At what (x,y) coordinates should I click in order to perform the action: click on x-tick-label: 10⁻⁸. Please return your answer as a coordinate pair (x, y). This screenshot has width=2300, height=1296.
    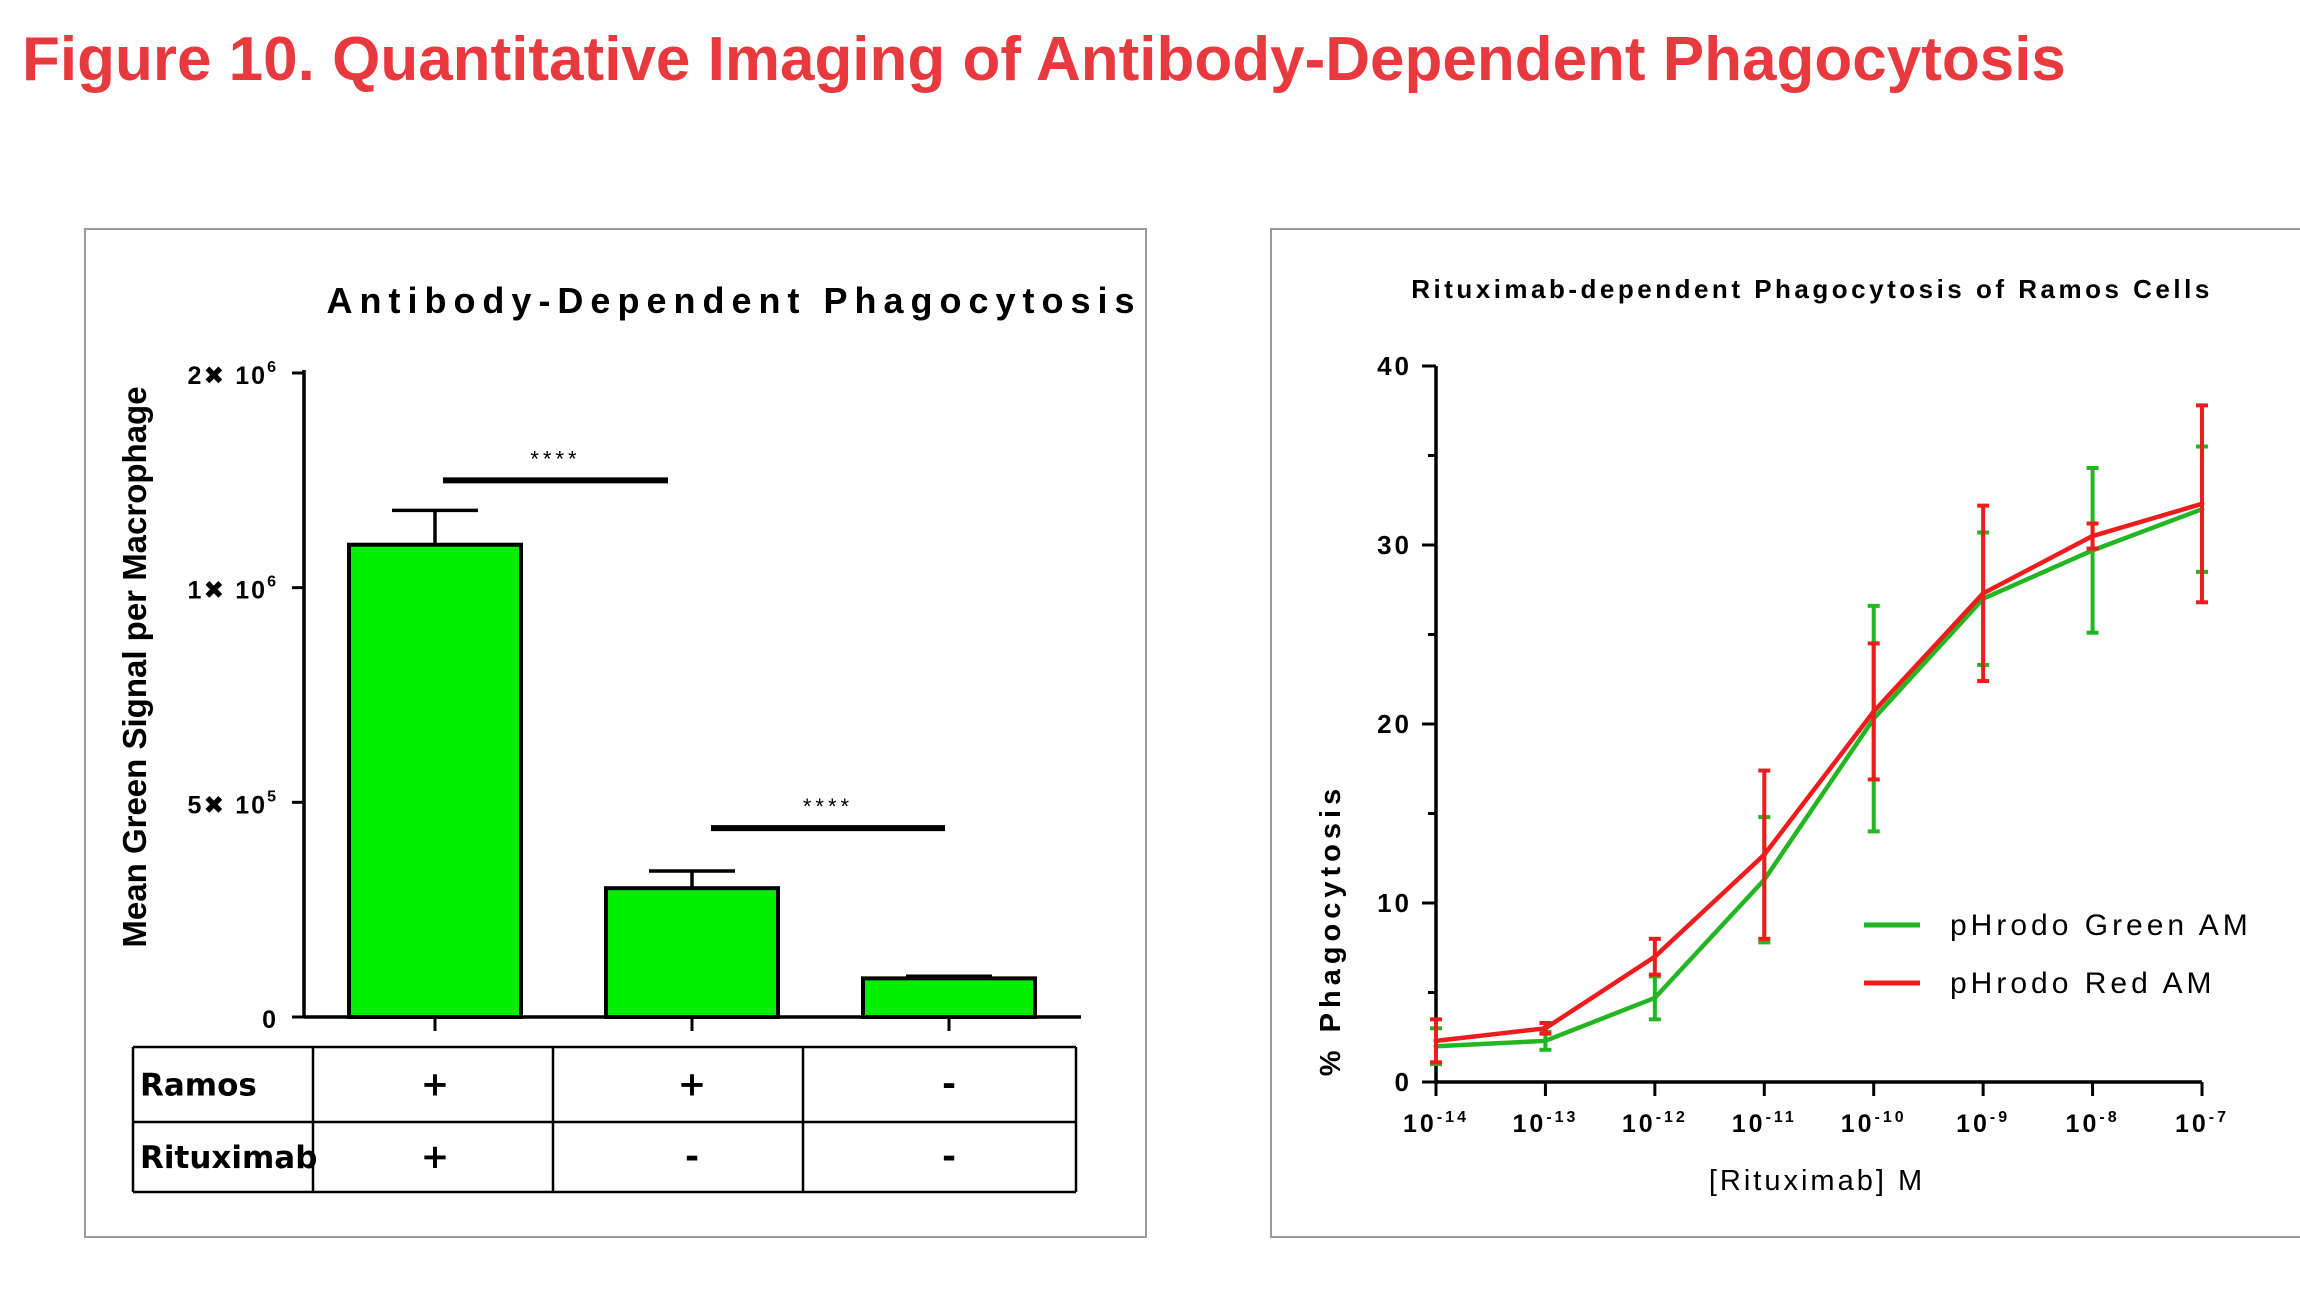
    Looking at the image, I should click on (2093, 1123).